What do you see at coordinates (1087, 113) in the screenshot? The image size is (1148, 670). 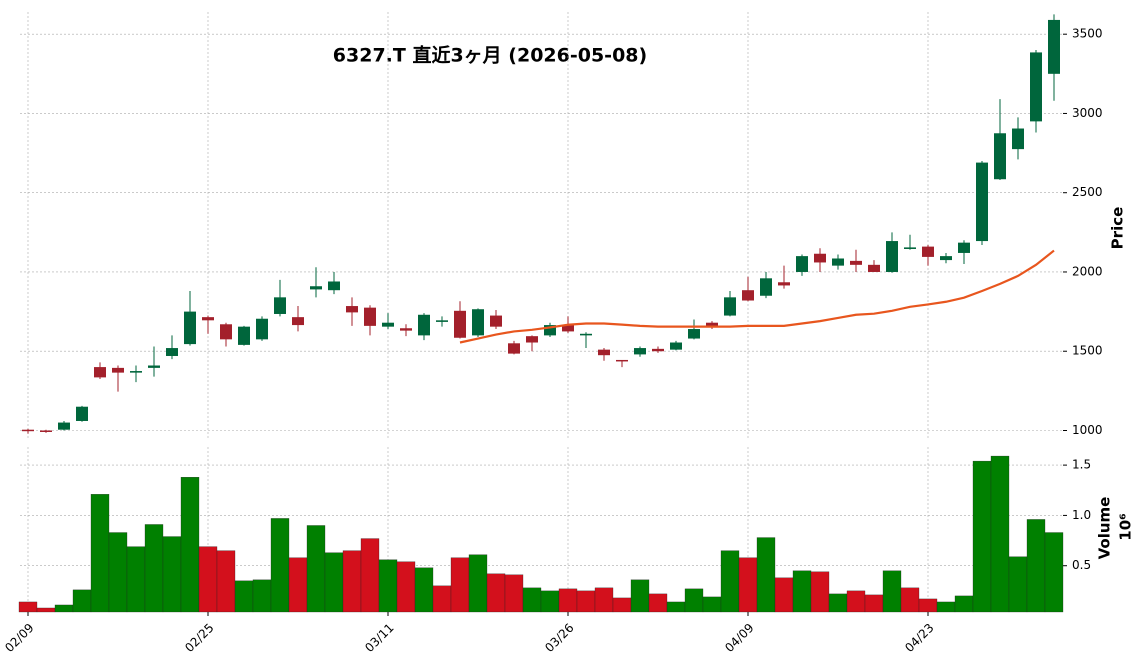 I see `y-tick-label: 3000` at bounding box center [1087, 113].